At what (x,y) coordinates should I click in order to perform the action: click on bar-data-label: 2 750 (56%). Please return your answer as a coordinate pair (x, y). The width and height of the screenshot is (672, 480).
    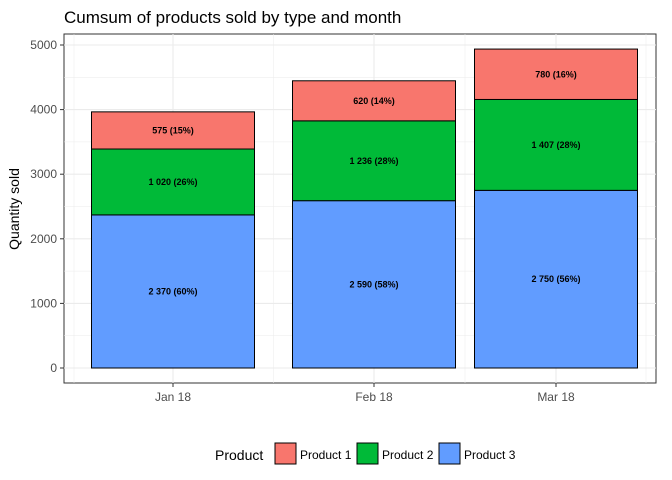
    Looking at the image, I should click on (555, 279).